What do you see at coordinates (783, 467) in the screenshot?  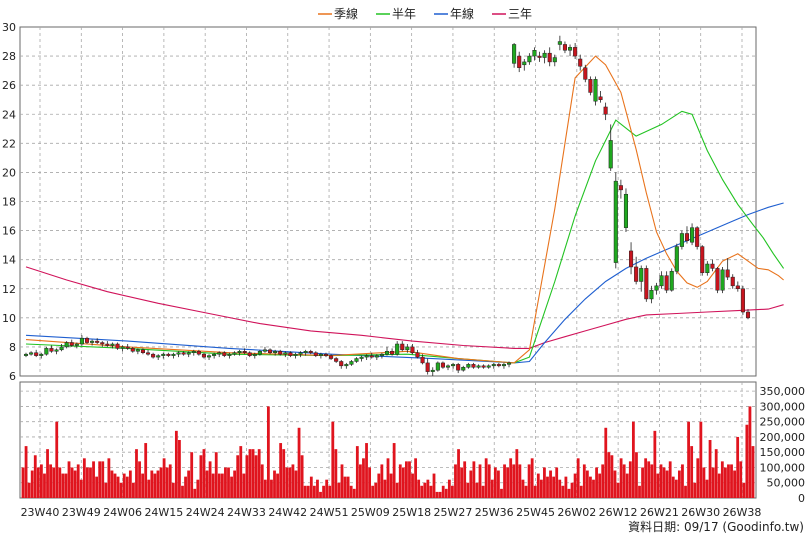 I see `volume-tick-label: 100,000` at bounding box center [783, 467].